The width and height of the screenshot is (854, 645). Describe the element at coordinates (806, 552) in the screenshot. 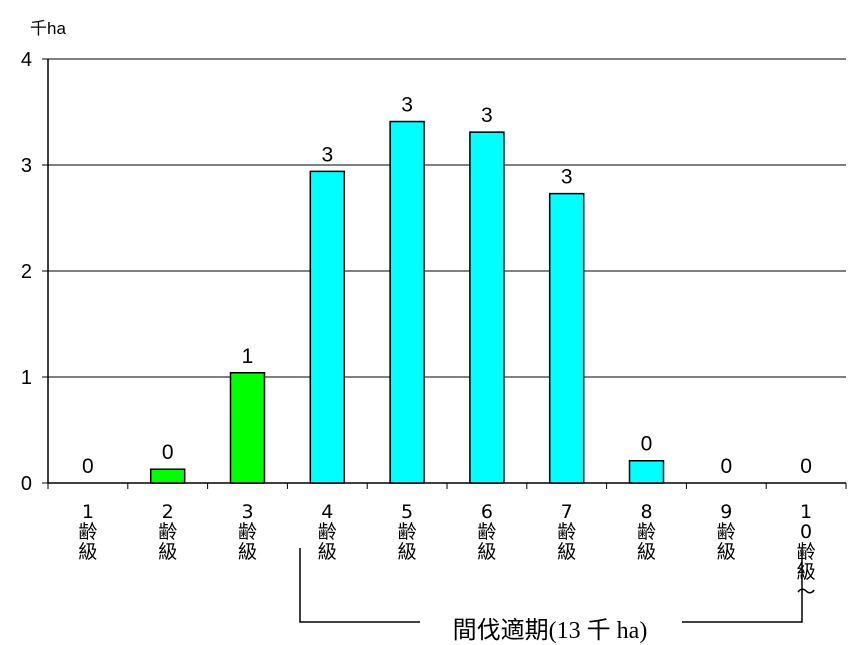

I see `x-tick-label: 1 0 齢級〜` at that location.